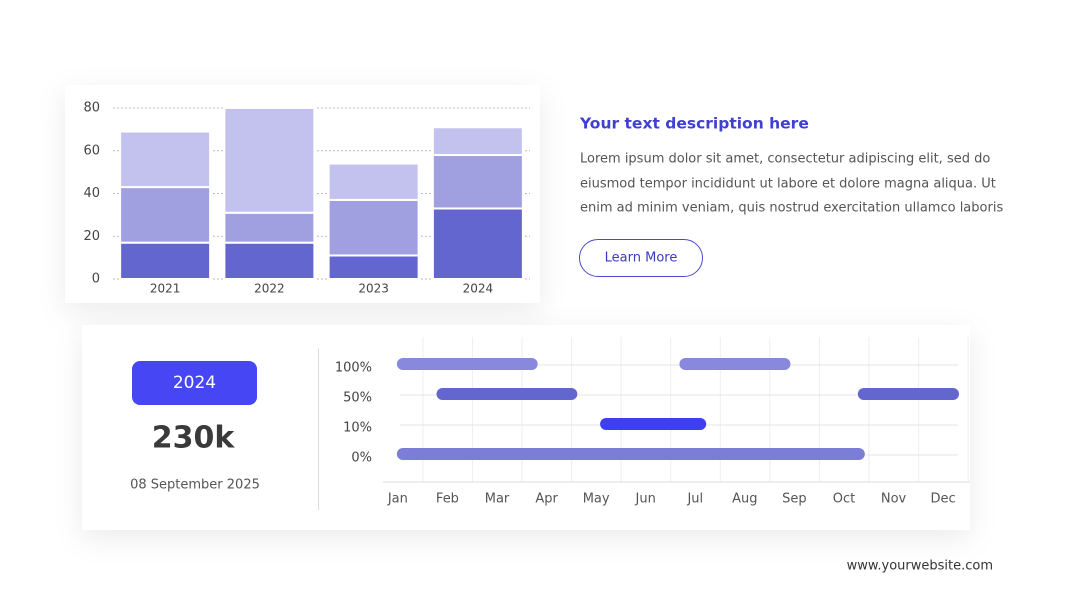 The image size is (1080, 608). Describe the element at coordinates (844, 499) in the screenshot. I see `x-tick-label: Oct` at that location.